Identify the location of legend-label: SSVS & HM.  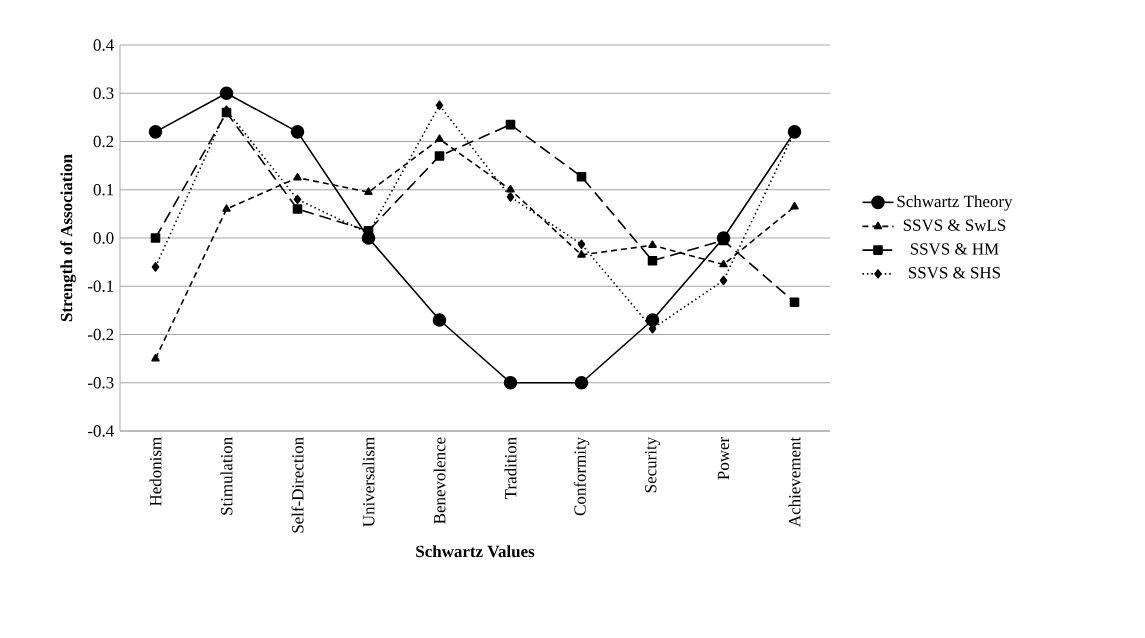
(954, 249).